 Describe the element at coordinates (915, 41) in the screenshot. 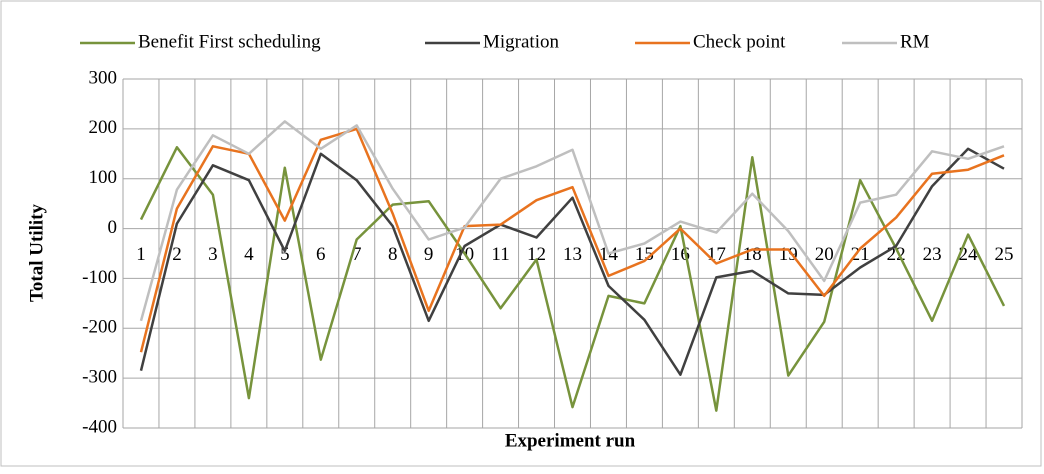

I see `legend-label: RM` at that location.